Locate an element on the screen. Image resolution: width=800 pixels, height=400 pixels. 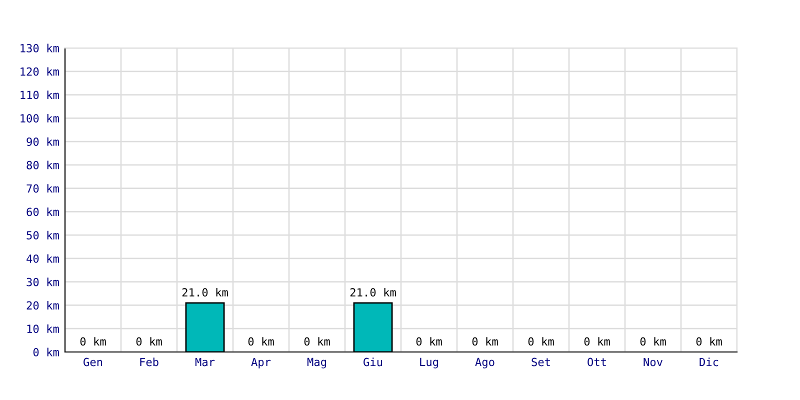
y-tick-label: 40 km is located at coordinates (42, 258).